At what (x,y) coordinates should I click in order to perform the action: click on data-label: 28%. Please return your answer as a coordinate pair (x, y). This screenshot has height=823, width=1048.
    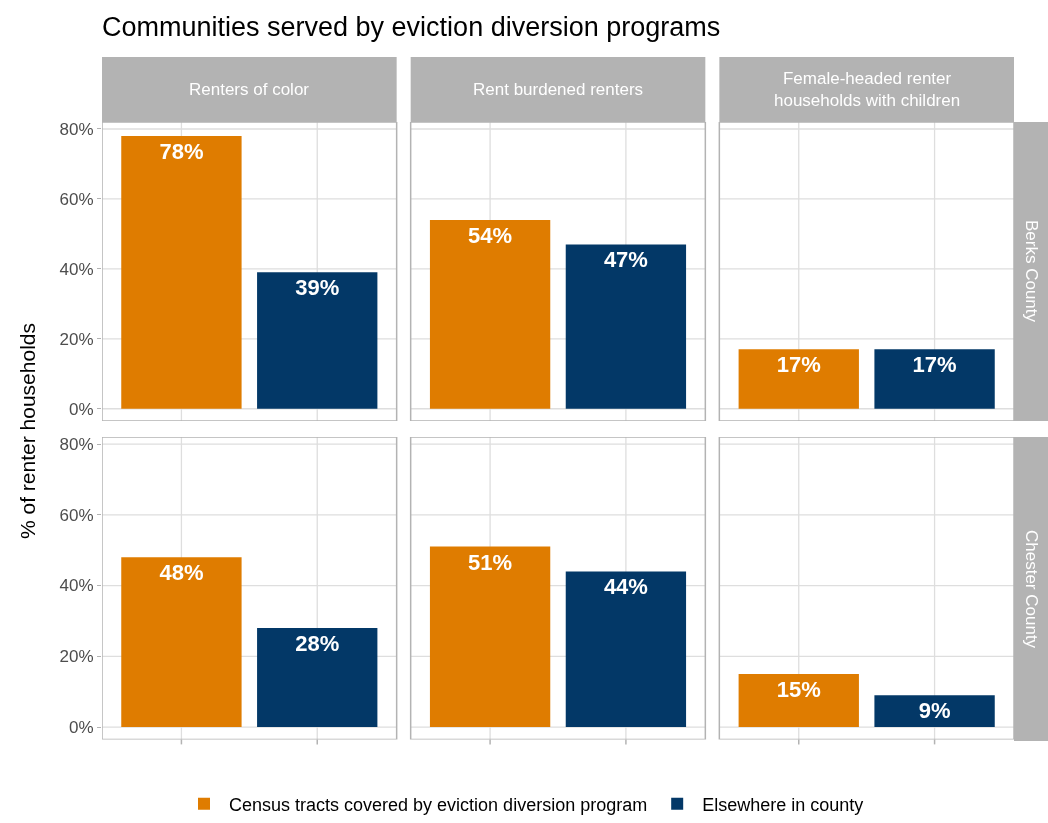
    Looking at the image, I should click on (317, 643).